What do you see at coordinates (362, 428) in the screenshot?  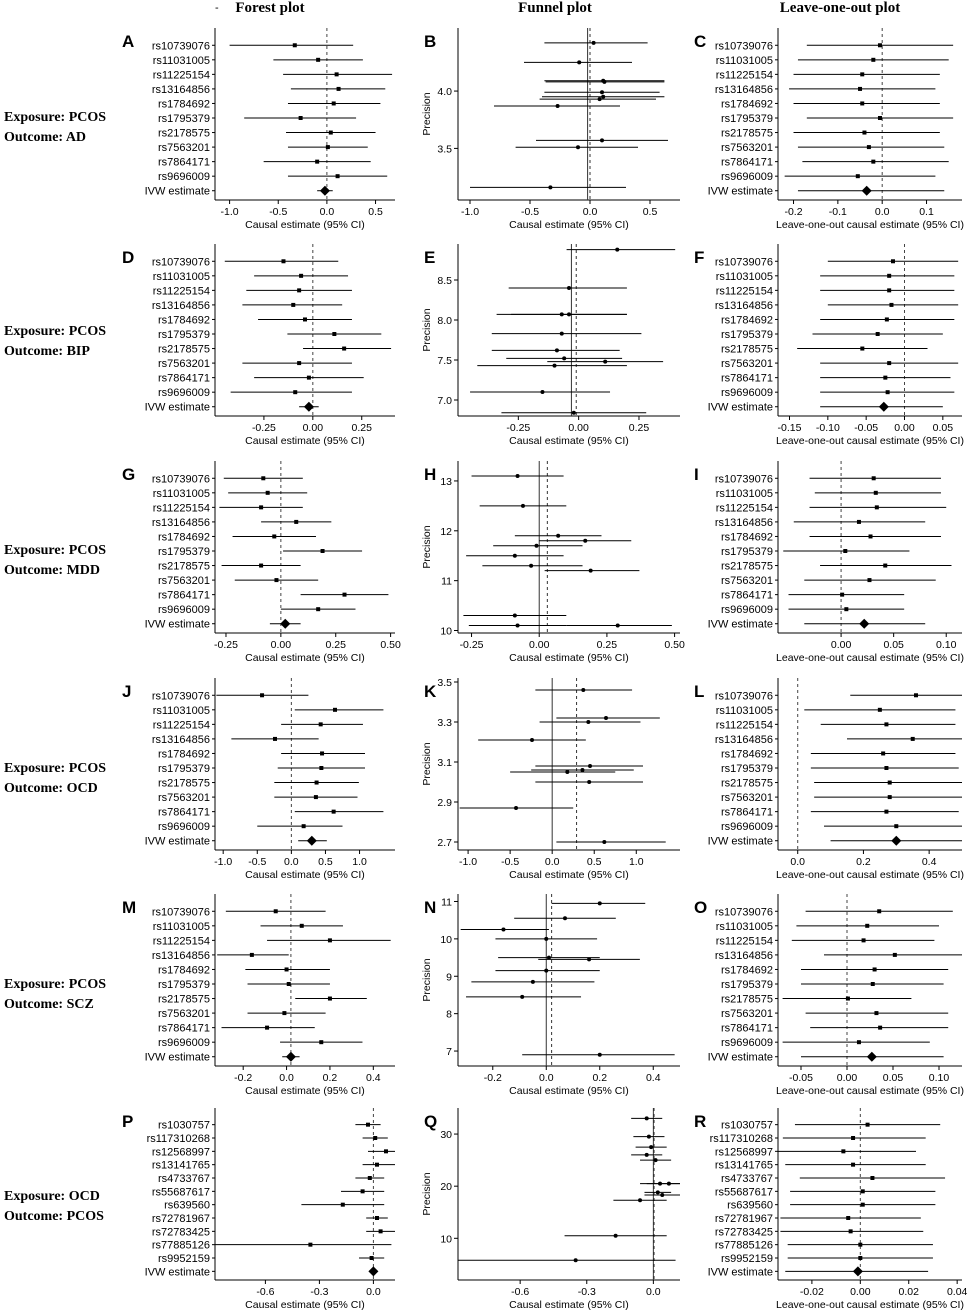 I see `x-tick-label: 0.25` at bounding box center [362, 428].